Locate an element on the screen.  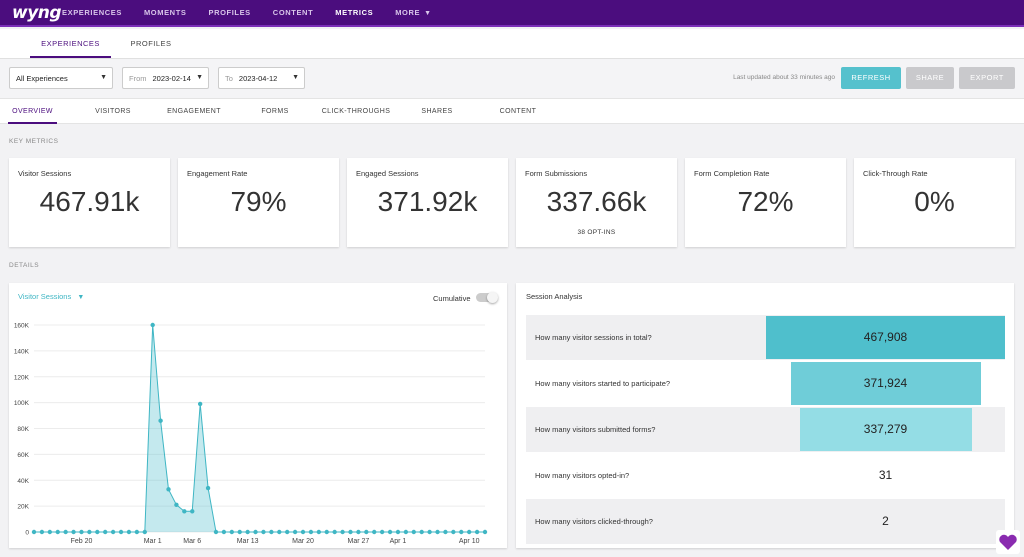
x-tick-label: Mar 20 is located at coordinates (303, 541).